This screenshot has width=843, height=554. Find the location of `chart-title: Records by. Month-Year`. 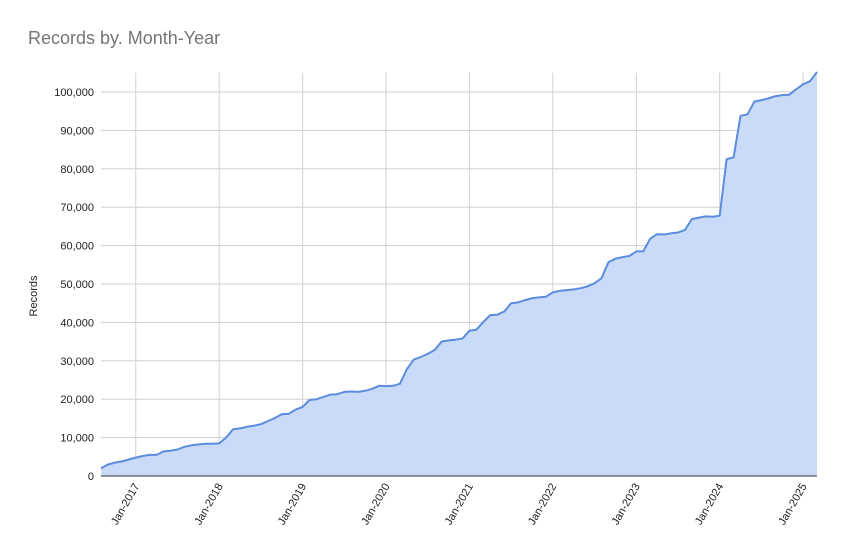

chart-title: Records by. Month-Year is located at coordinates (124, 38).